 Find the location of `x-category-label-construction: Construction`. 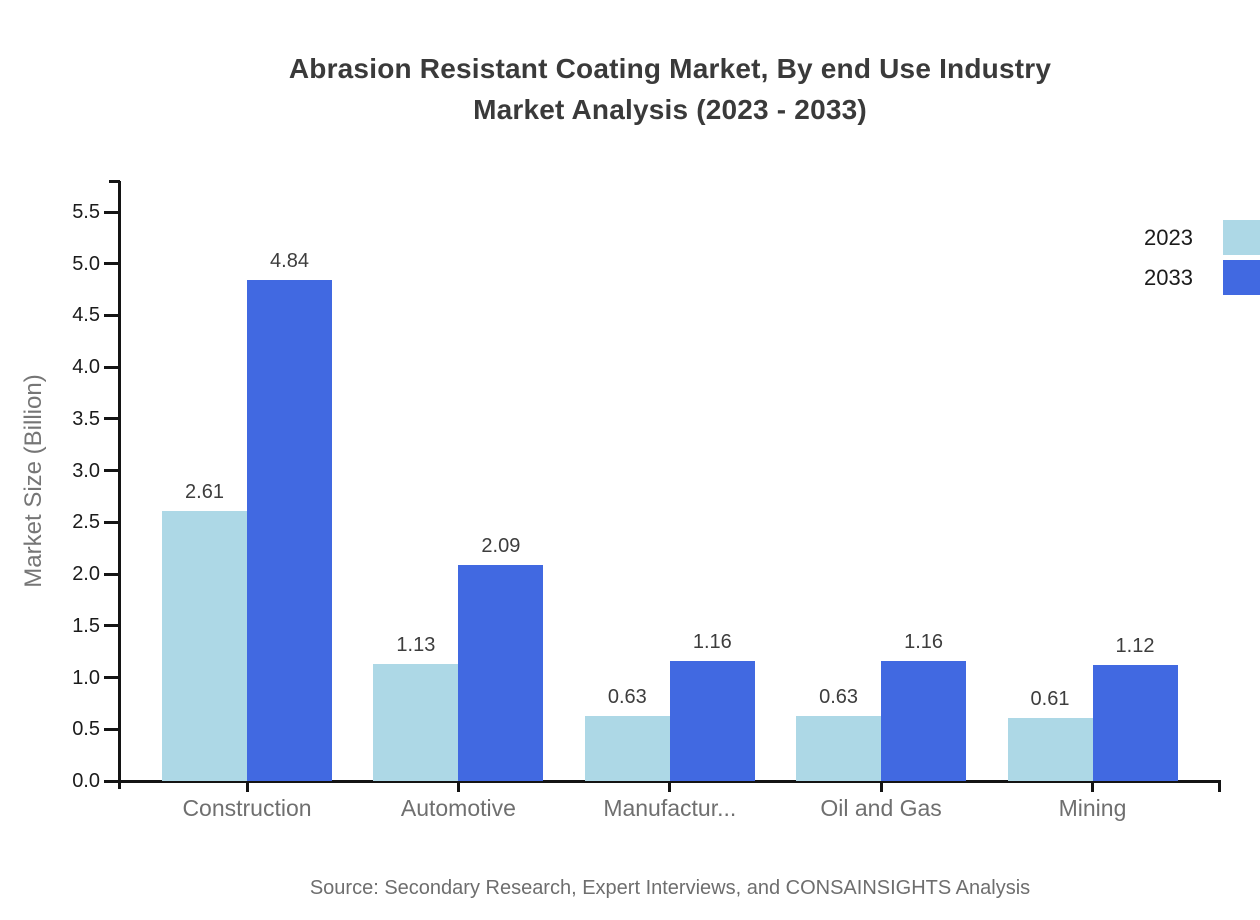

x-category-label-construction: Construction is located at coordinates (247, 808).